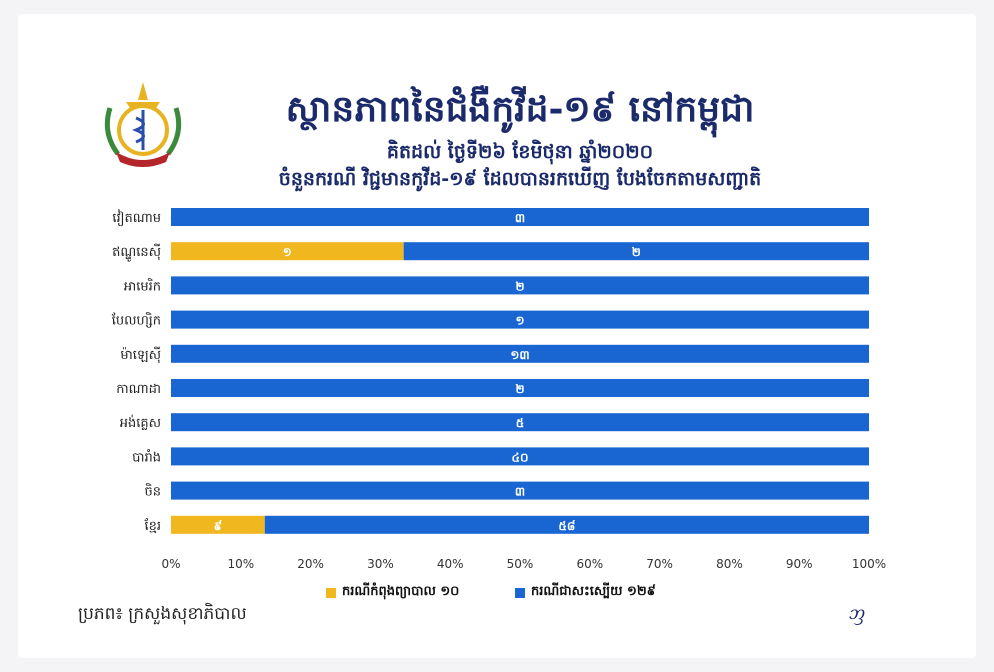  What do you see at coordinates (589, 564) in the screenshot?
I see `x-tick-label: 60%` at bounding box center [589, 564].